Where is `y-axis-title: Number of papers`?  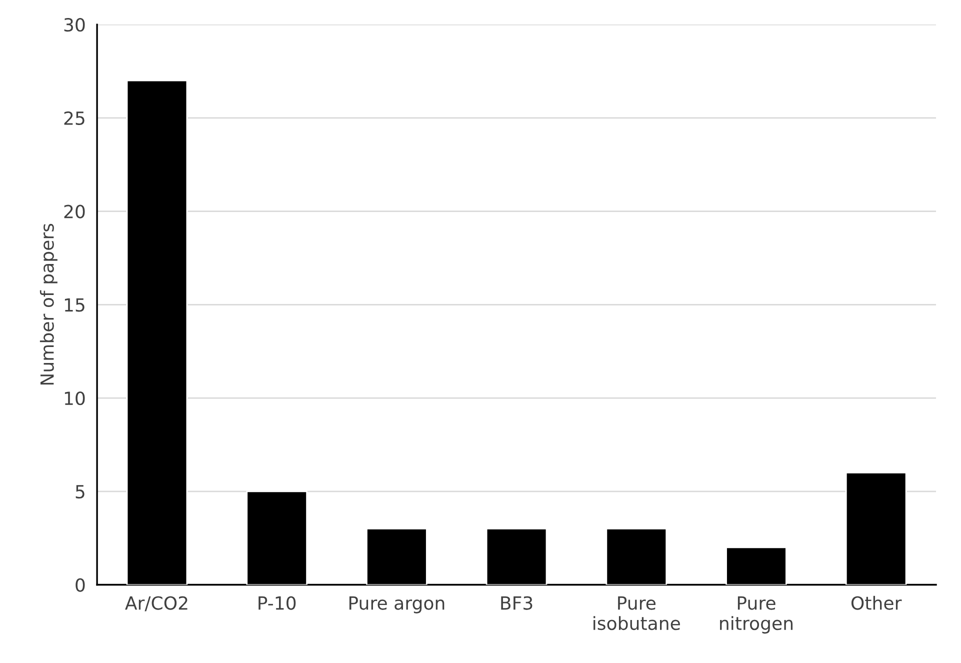 y-axis-title: Number of papers is located at coordinates (49, 304).